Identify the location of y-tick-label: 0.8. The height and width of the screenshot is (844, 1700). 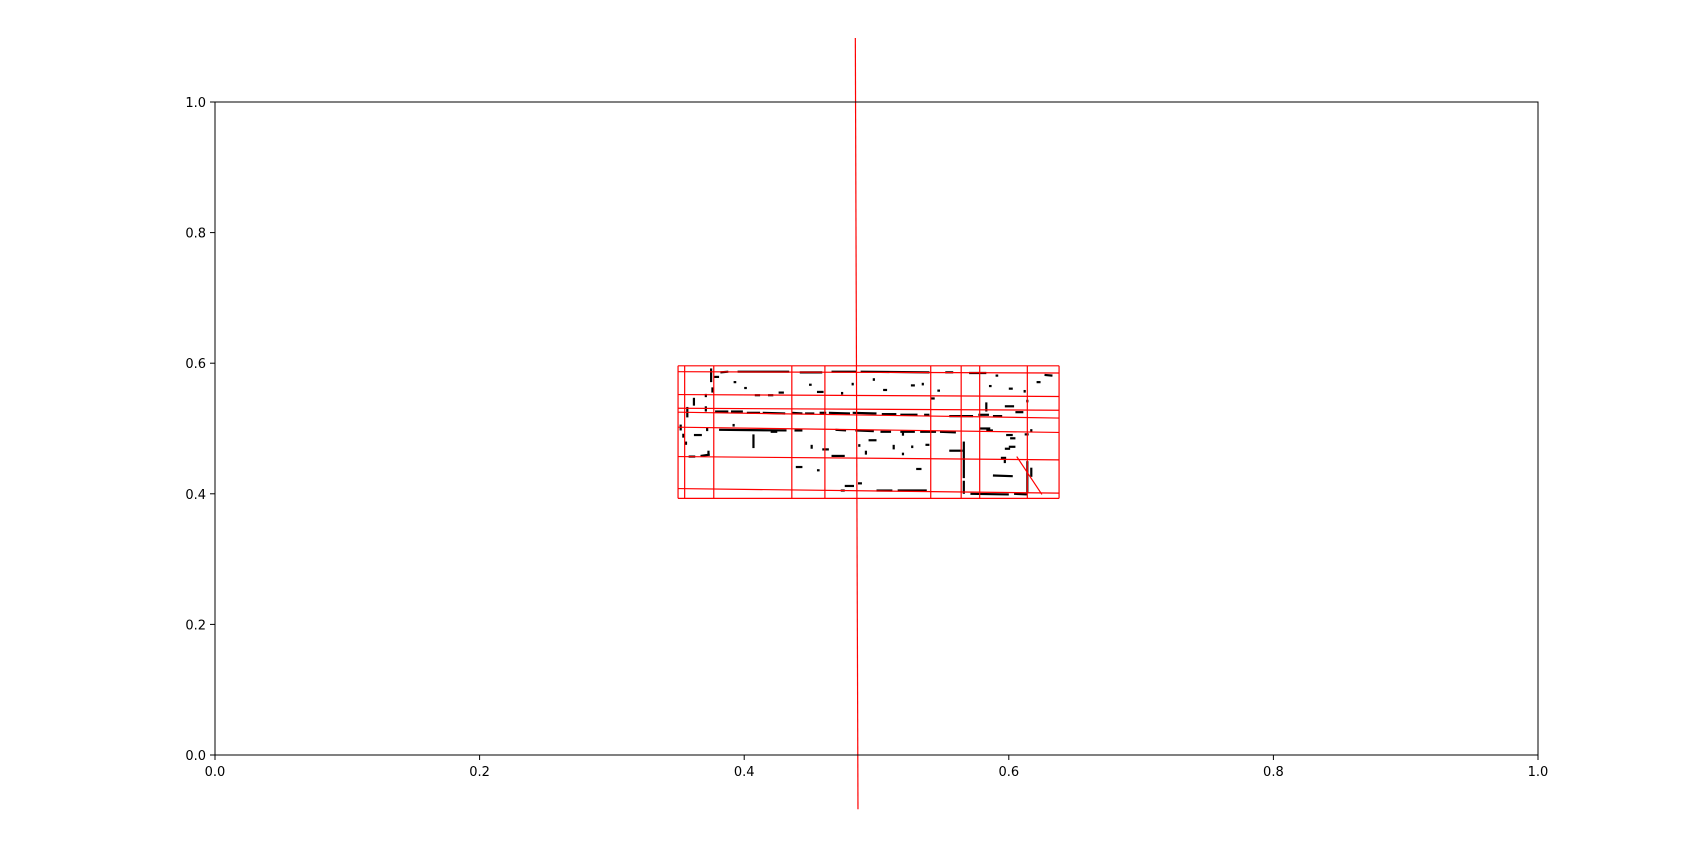
(195, 234).